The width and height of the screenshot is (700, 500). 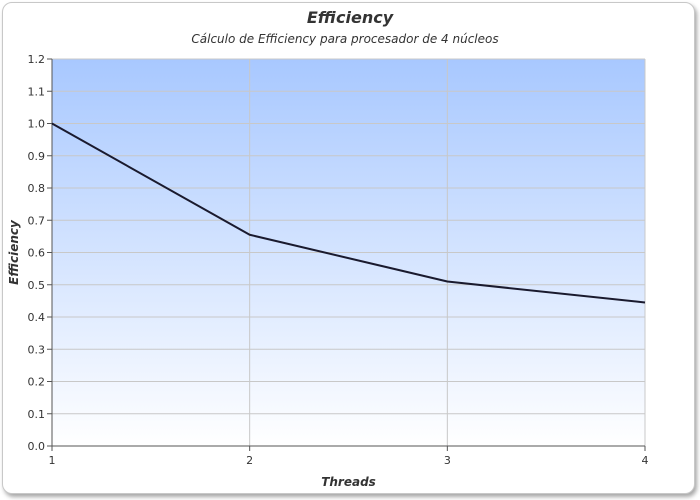 I want to click on x-tick-label: 1, so click(x=52, y=460).